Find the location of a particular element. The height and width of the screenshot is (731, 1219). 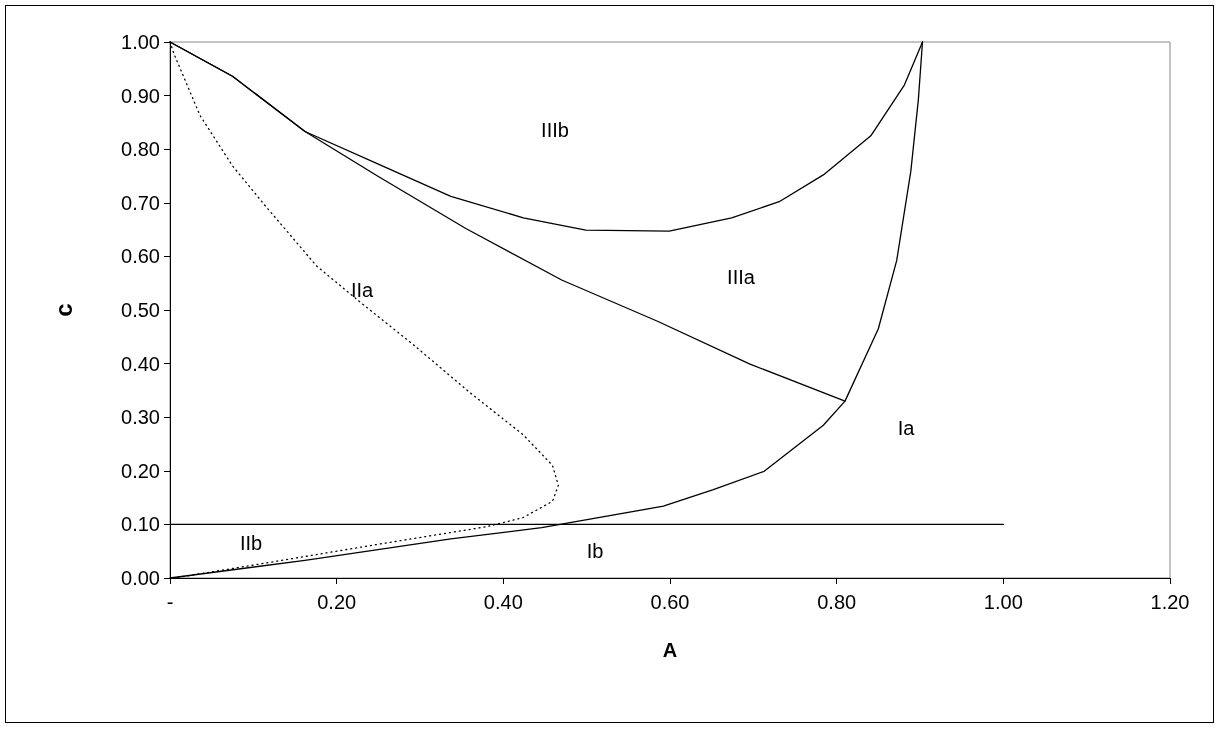

y-tick-label: 0.50 is located at coordinates (140, 310).